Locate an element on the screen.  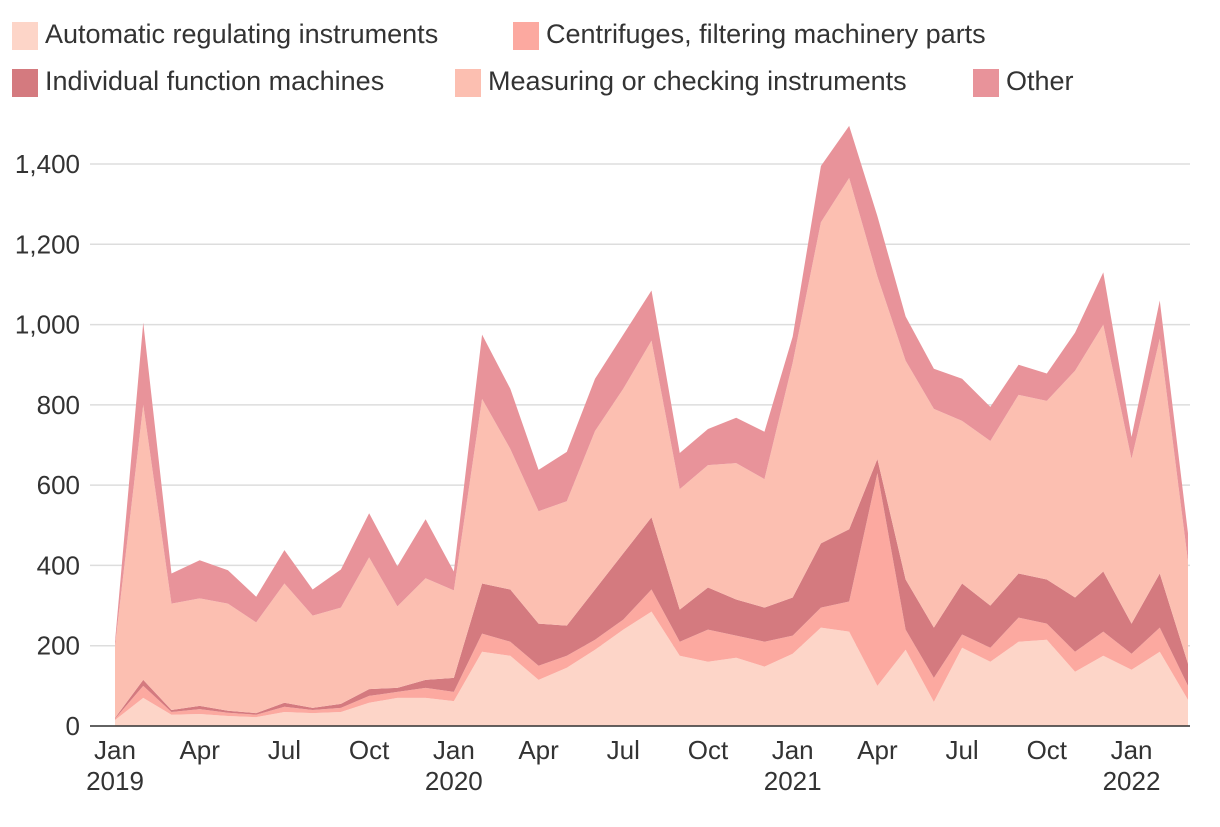
y-tick-label: 1,000 is located at coordinates (47, 325).